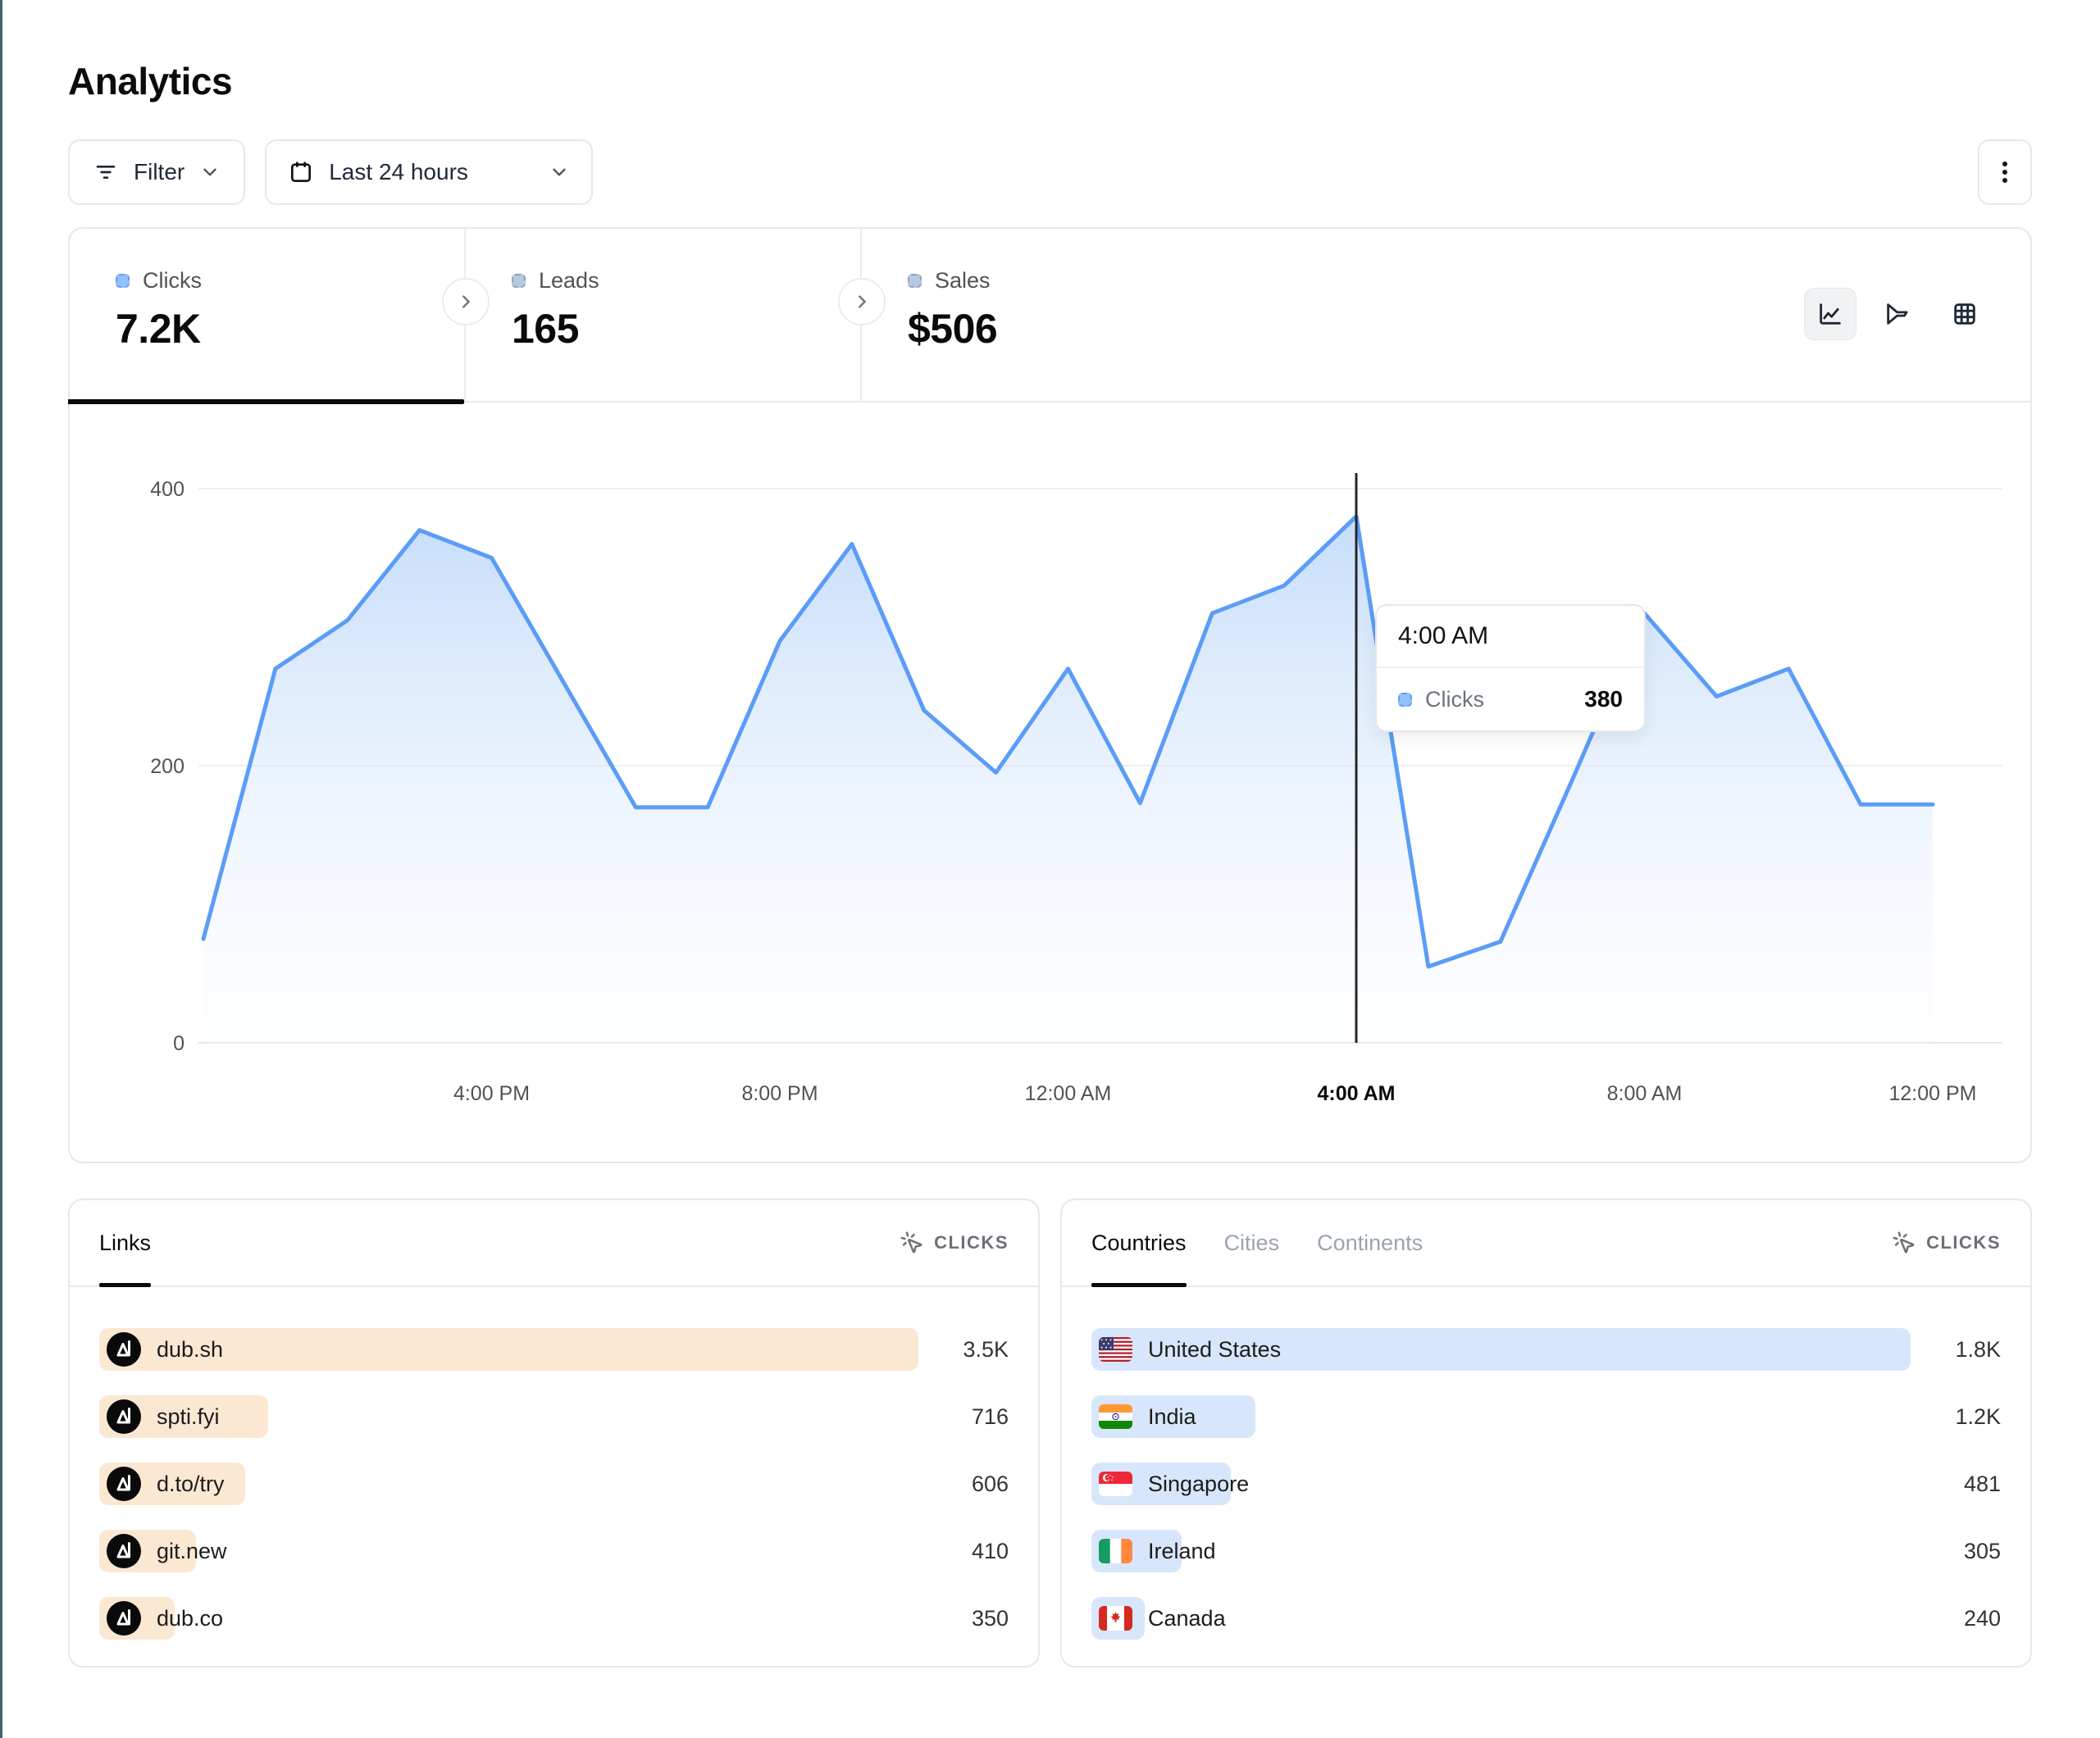 This screenshot has width=2100, height=1738. Describe the element at coordinates (963, 280) in the screenshot. I see `stat-label: Sales` at that location.